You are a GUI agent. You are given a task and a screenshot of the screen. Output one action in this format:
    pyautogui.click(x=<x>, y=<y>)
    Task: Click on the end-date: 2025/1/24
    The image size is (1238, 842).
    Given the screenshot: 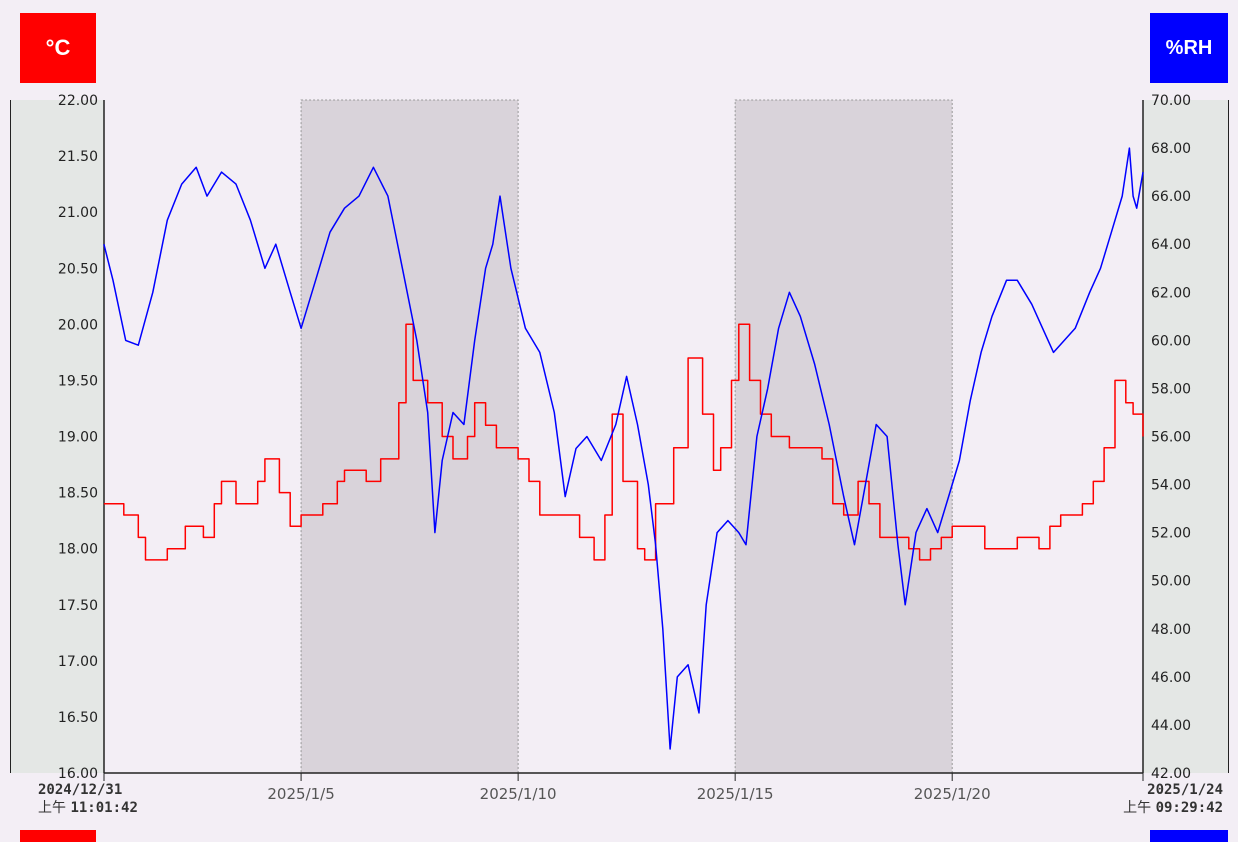 What is the action you would take?
    pyautogui.click(x=1185, y=790)
    